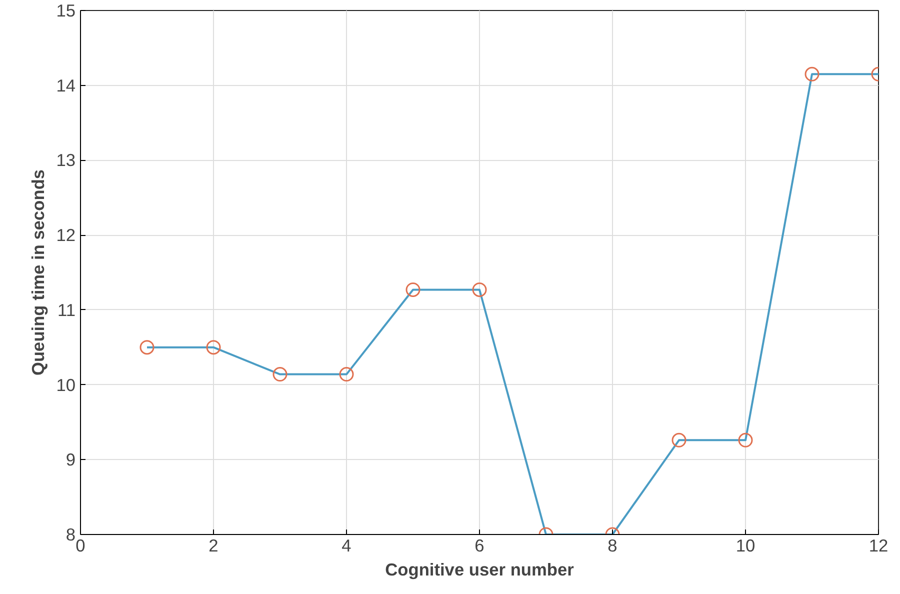 The height and width of the screenshot is (594, 900). What do you see at coordinates (66, 10) in the screenshot?
I see `y-tick-label: 15` at bounding box center [66, 10].